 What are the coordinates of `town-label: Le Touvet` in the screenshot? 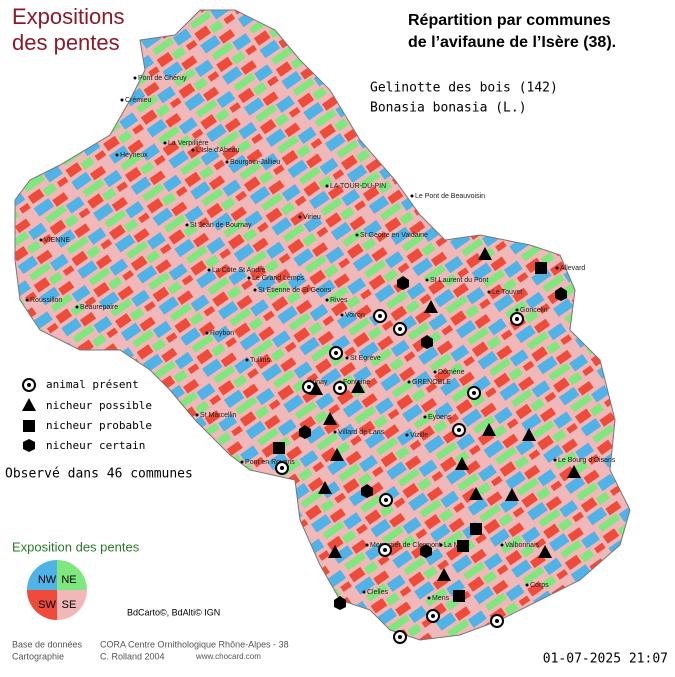 It's located at (507, 292).